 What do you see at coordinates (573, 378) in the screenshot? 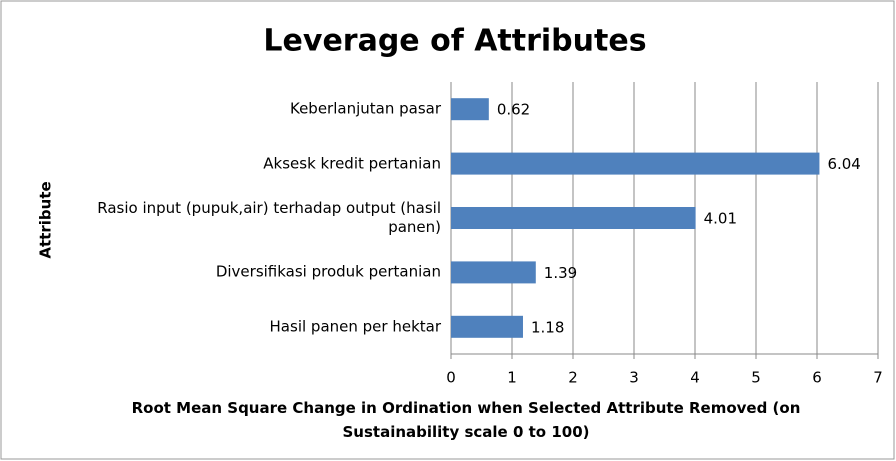
I see `x-tick-label: 2` at bounding box center [573, 378].